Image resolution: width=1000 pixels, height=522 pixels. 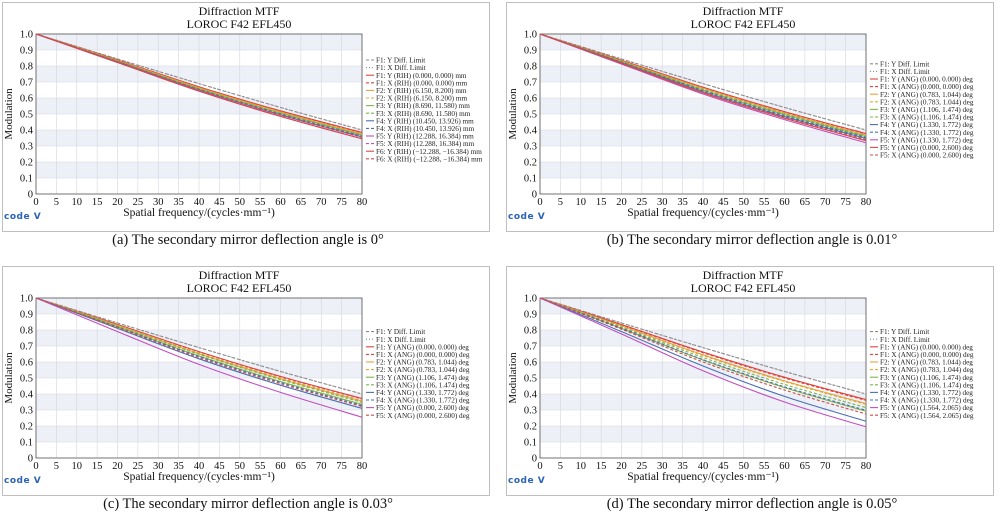 What do you see at coordinates (429, 152) in the screenshot?
I see `legend-entry: F6: Y (RIH) (−12.288, −16.384) mm` at bounding box center [429, 152].